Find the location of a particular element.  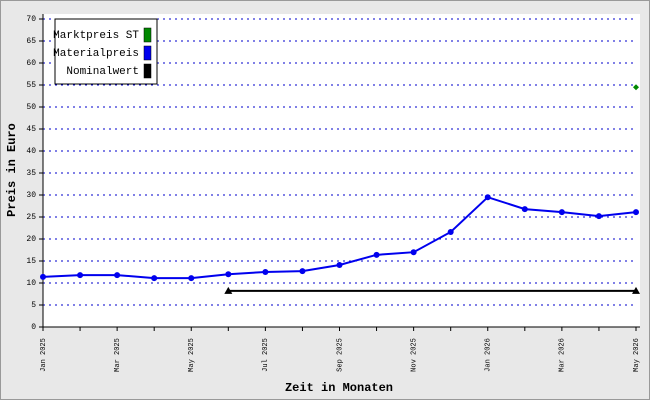

x-tick-label: Jan 2026 is located at coordinates (489, 355).